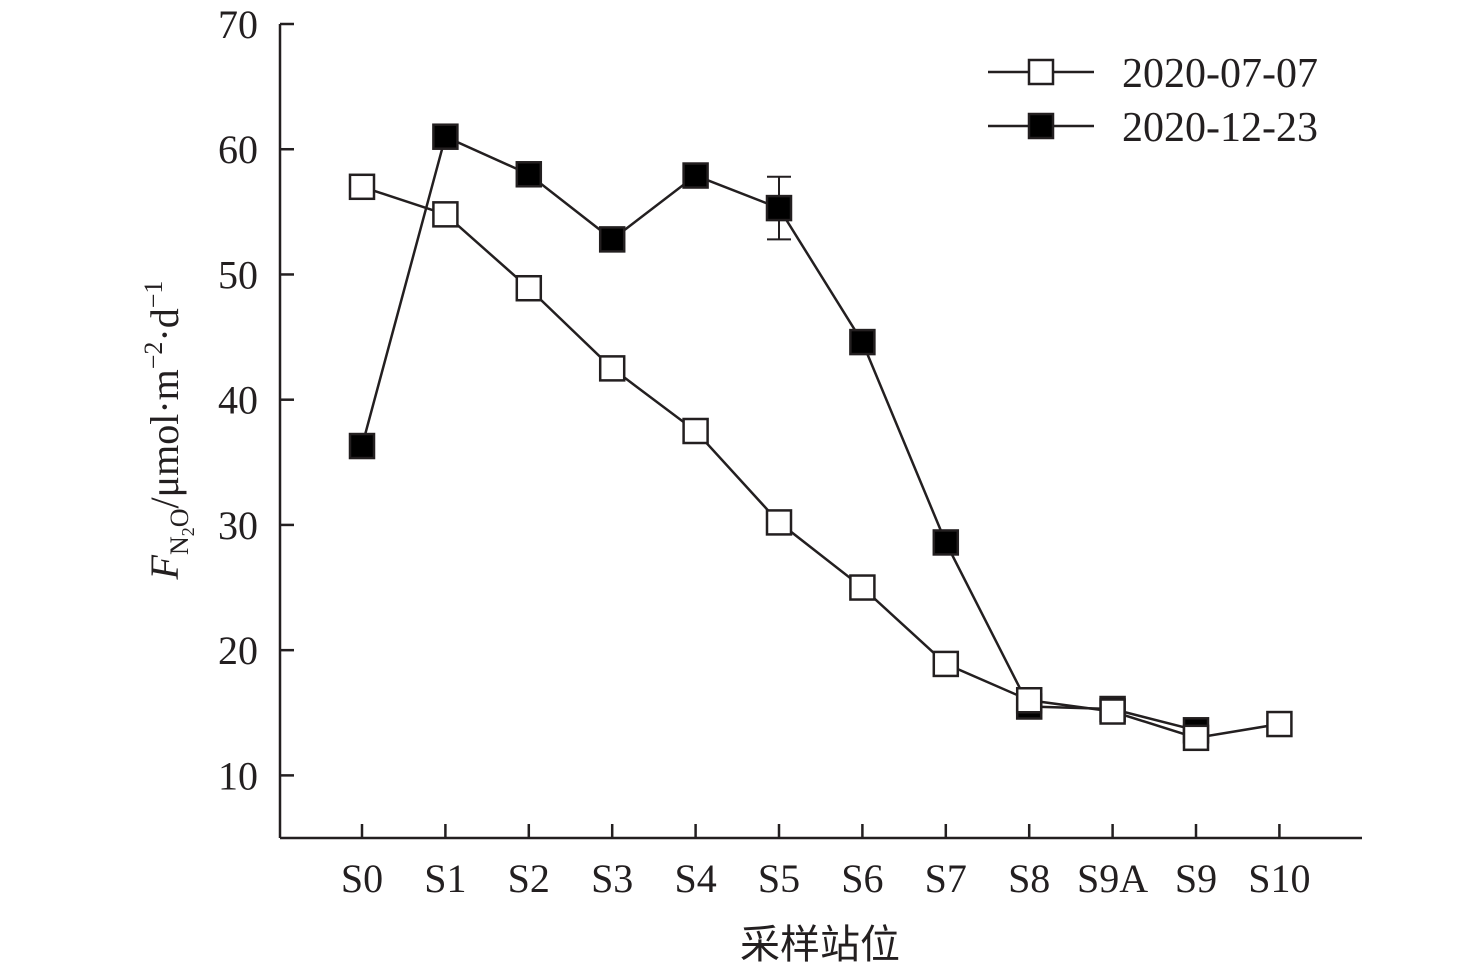 The height and width of the screenshot is (972, 1476). What do you see at coordinates (779, 878) in the screenshot?
I see `x-tick-label: S5` at bounding box center [779, 878].